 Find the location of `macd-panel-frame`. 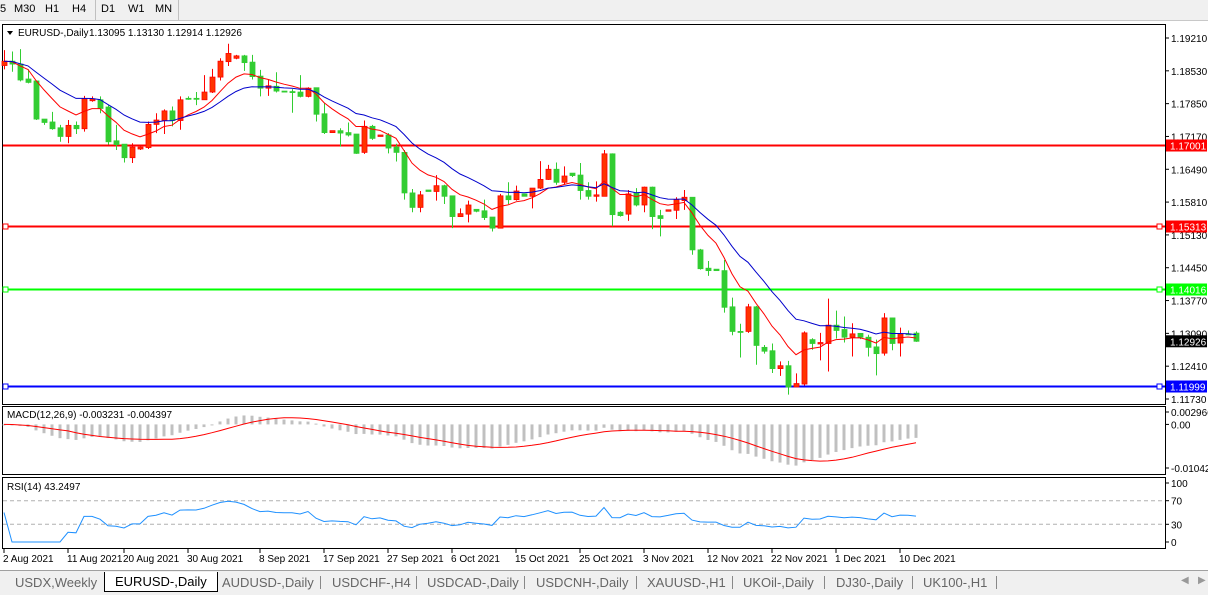

macd-panel-frame is located at coordinates (584, 440).